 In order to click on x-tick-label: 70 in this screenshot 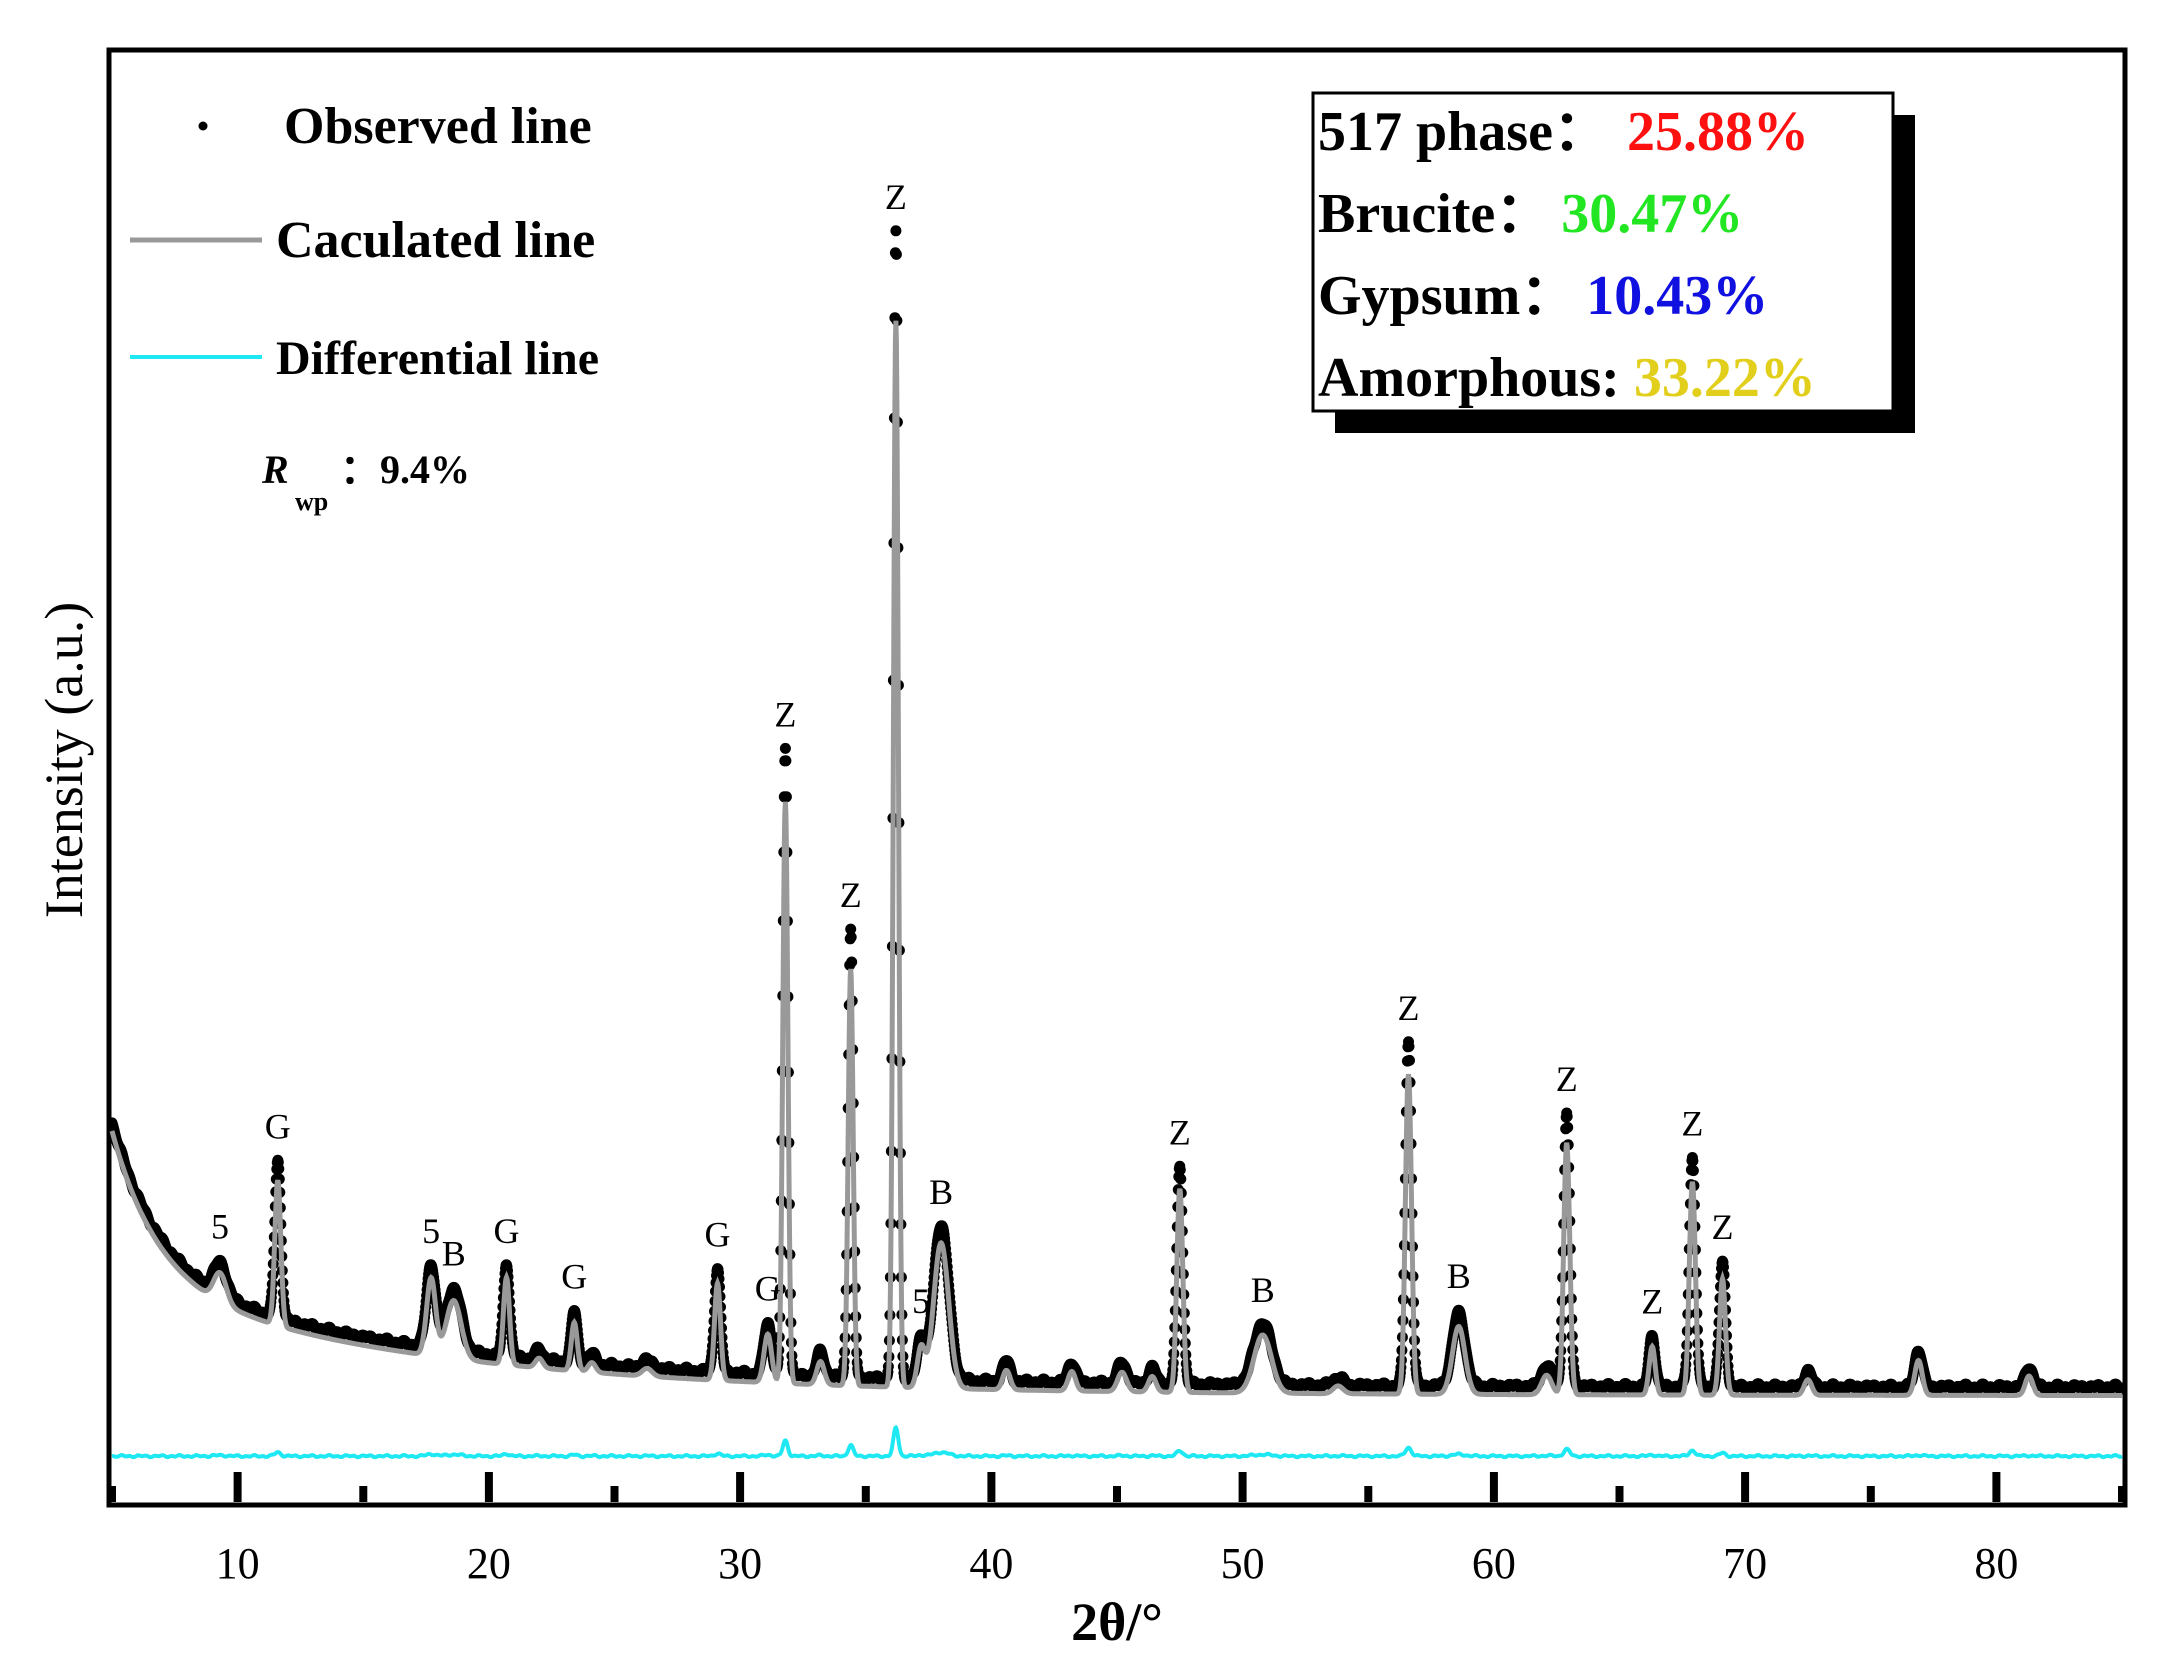, I will do `click(1745, 1563)`.